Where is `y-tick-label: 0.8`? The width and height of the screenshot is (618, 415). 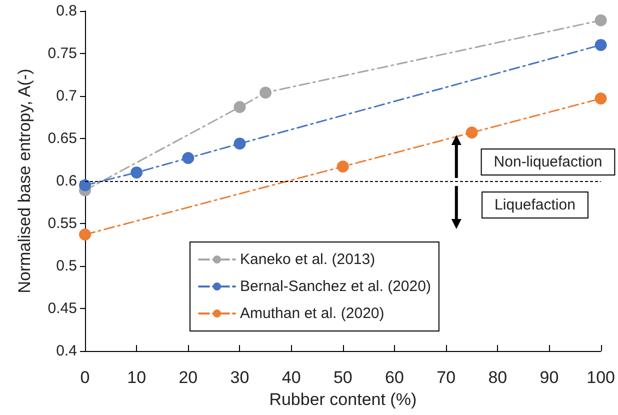
y-tick-label: 0.8 is located at coordinates (66, 11).